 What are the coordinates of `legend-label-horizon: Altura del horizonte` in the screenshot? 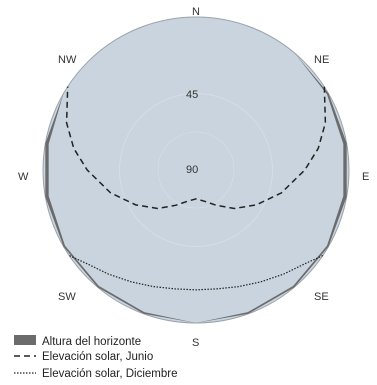 It's located at (91, 342).